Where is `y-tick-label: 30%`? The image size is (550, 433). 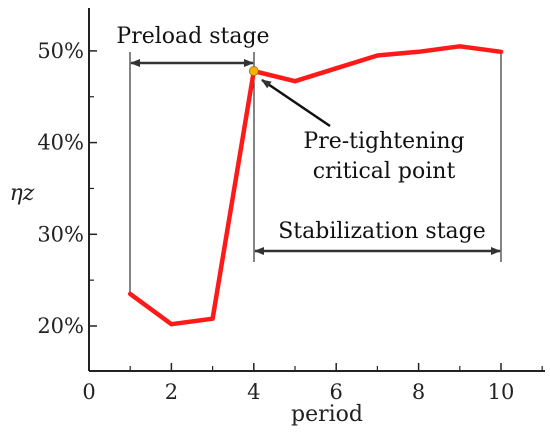
y-tick-label: 30% is located at coordinates (60, 234).